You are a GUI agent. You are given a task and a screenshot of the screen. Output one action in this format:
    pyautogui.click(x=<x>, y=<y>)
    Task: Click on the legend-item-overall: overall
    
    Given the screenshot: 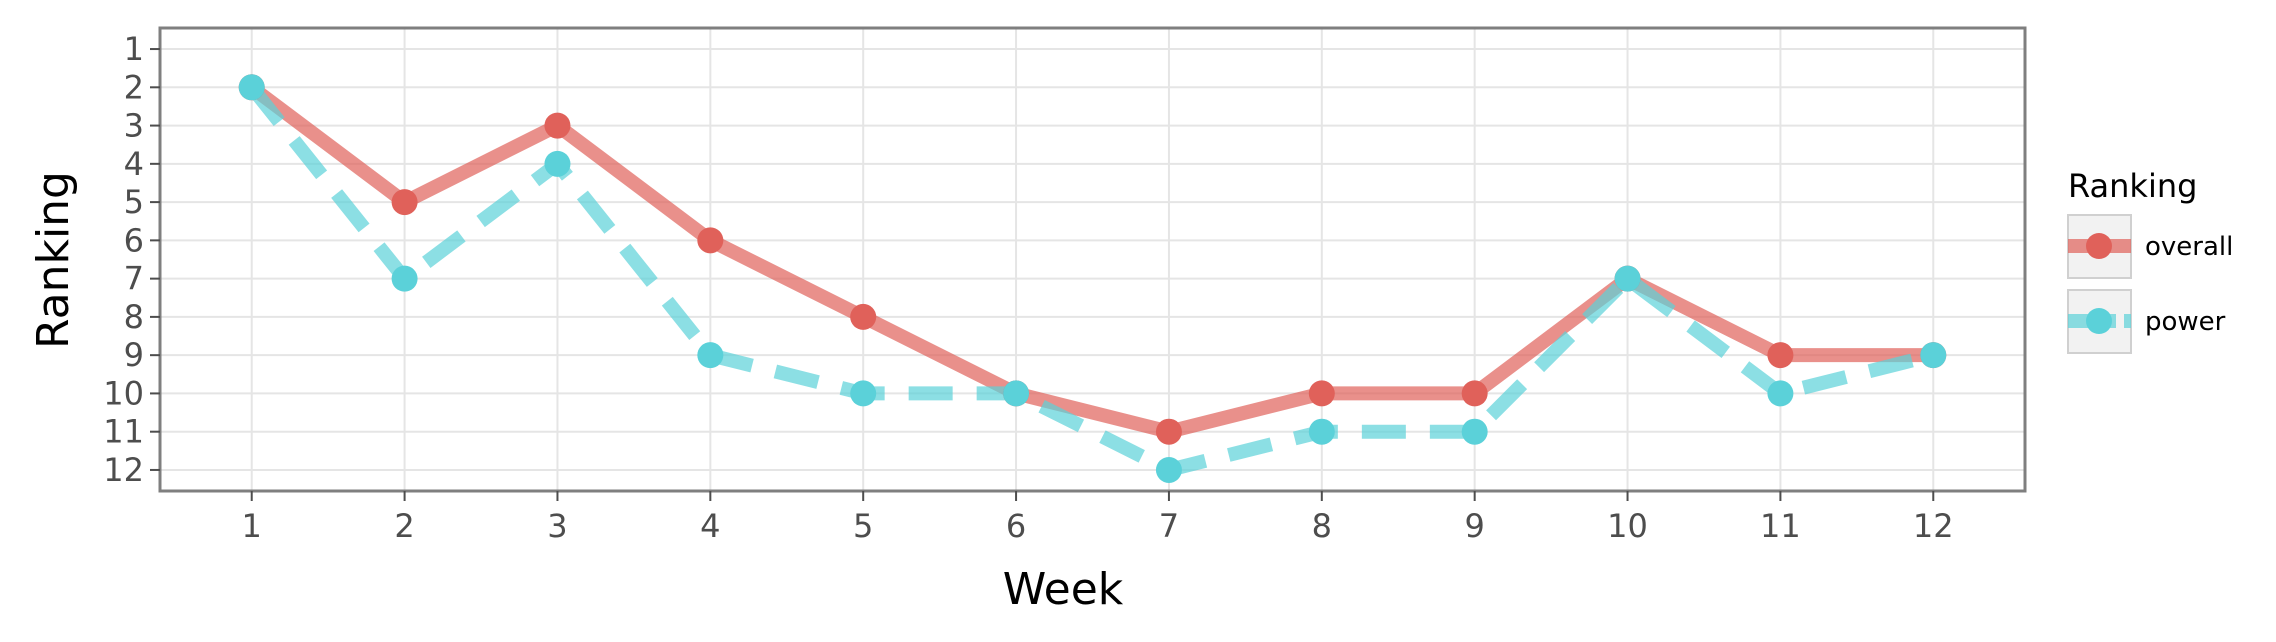 What is the action you would take?
    pyautogui.click(x=2150, y=246)
    